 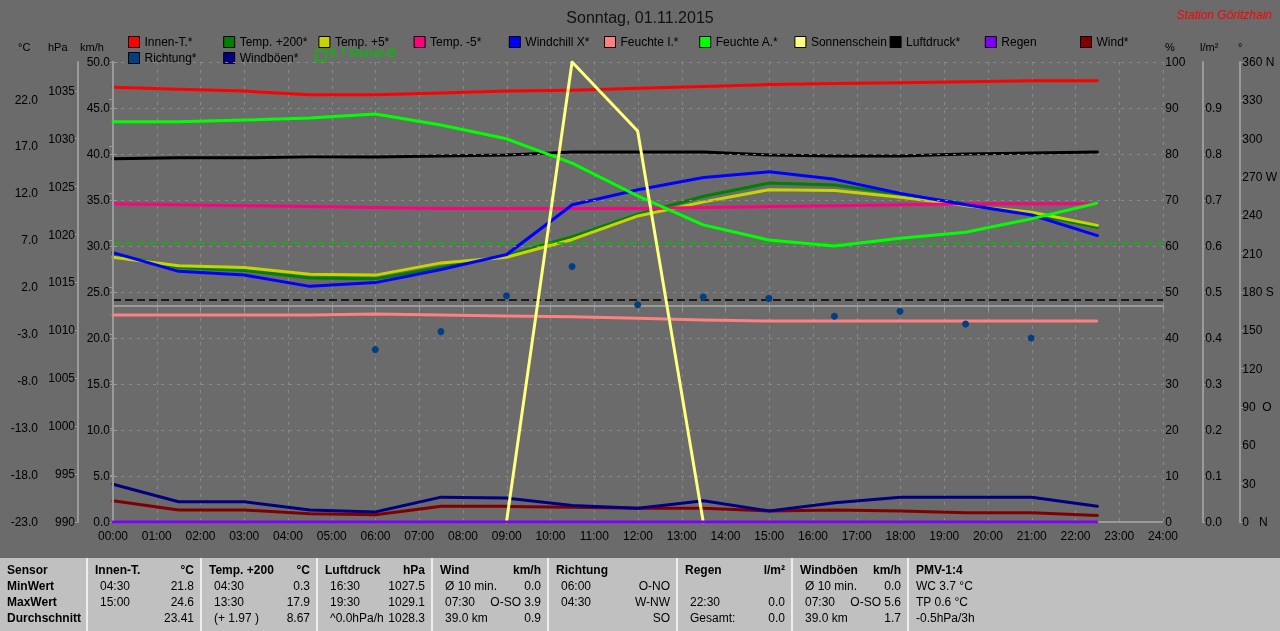 What do you see at coordinates (988, 536) in the screenshot?
I see `x-tick-label: 20:00` at bounding box center [988, 536].